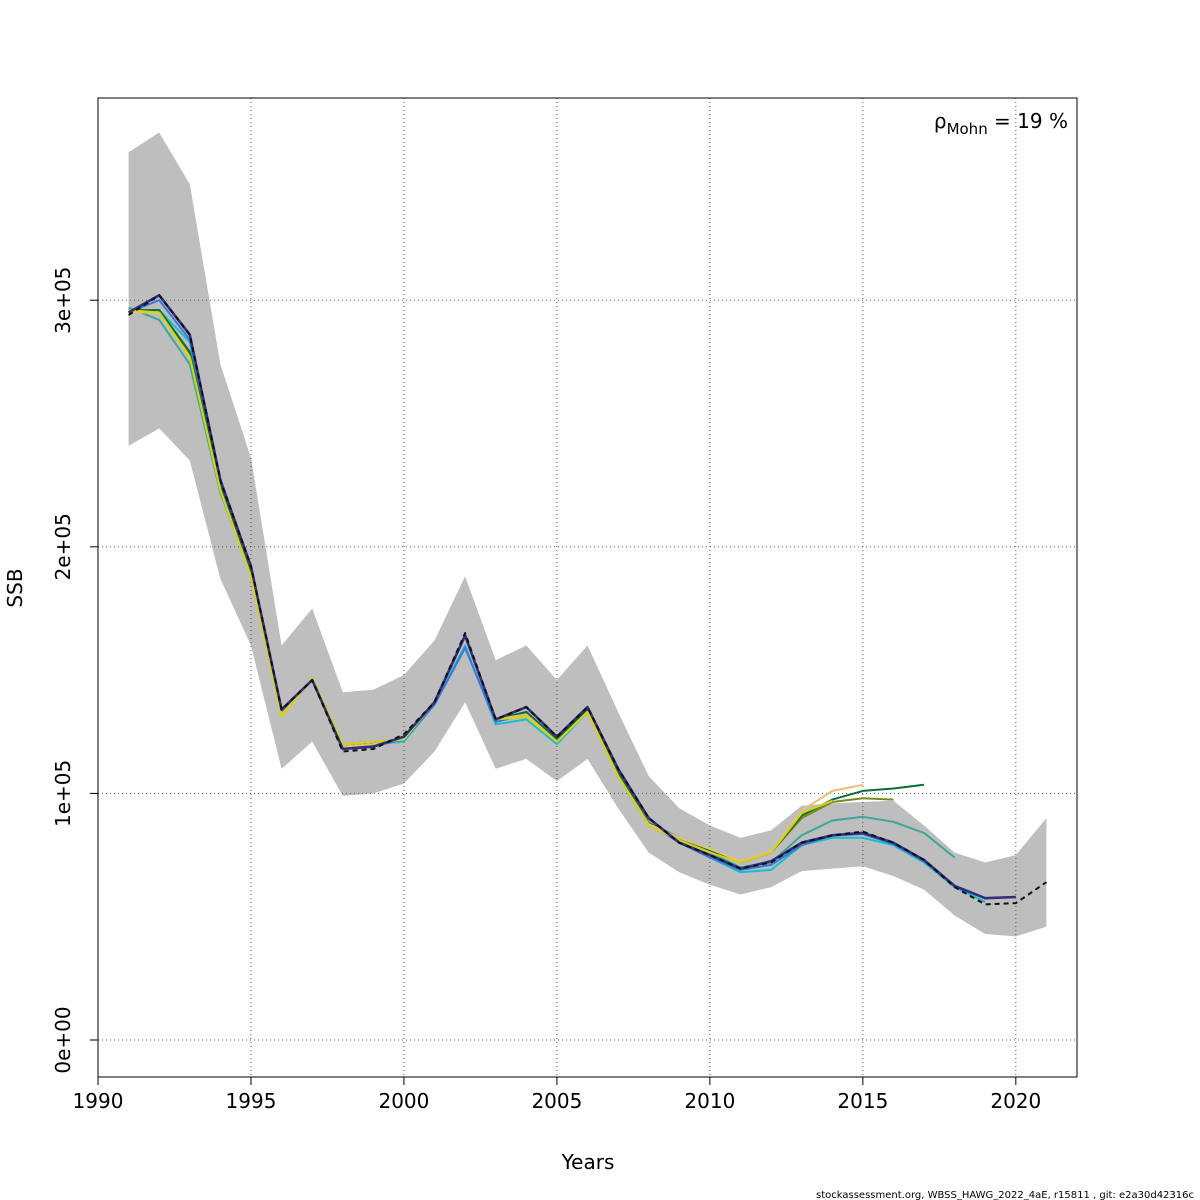 The height and width of the screenshot is (1200, 1200). What do you see at coordinates (1028, 121) in the screenshot?
I see `mohn-rho-value: = 19 %` at bounding box center [1028, 121].